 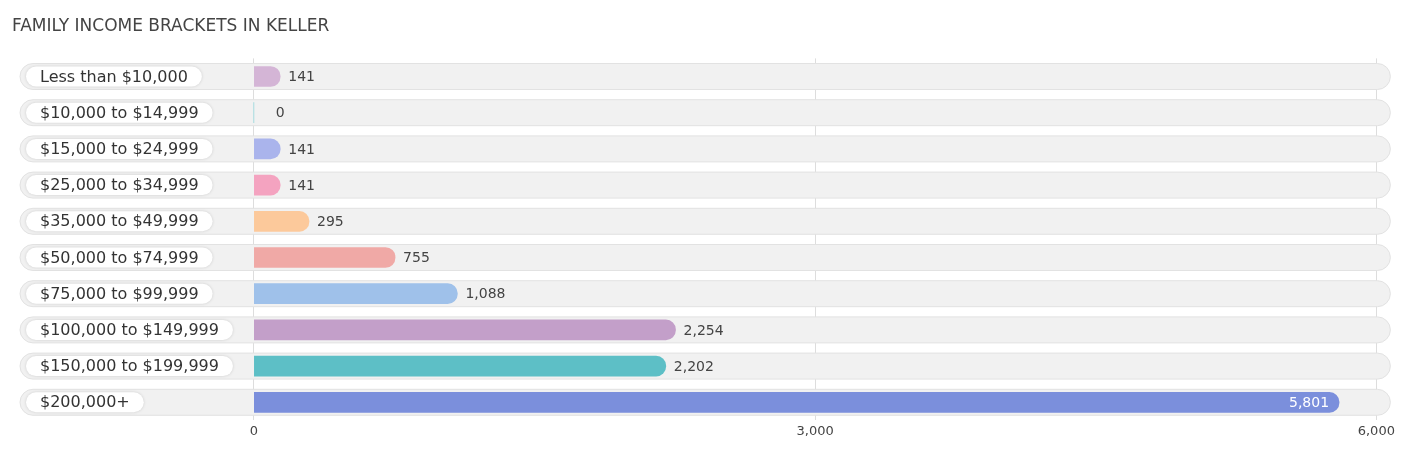 What do you see at coordinates (330, 220) in the screenshot?
I see `data-label: 295` at bounding box center [330, 220].